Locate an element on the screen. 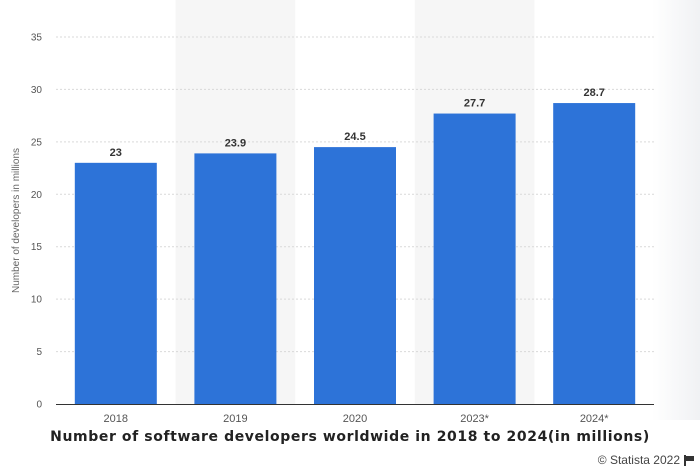 The width and height of the screenshot is (700, 472). data-label: 23.9 is located at coordinates (235, 143).